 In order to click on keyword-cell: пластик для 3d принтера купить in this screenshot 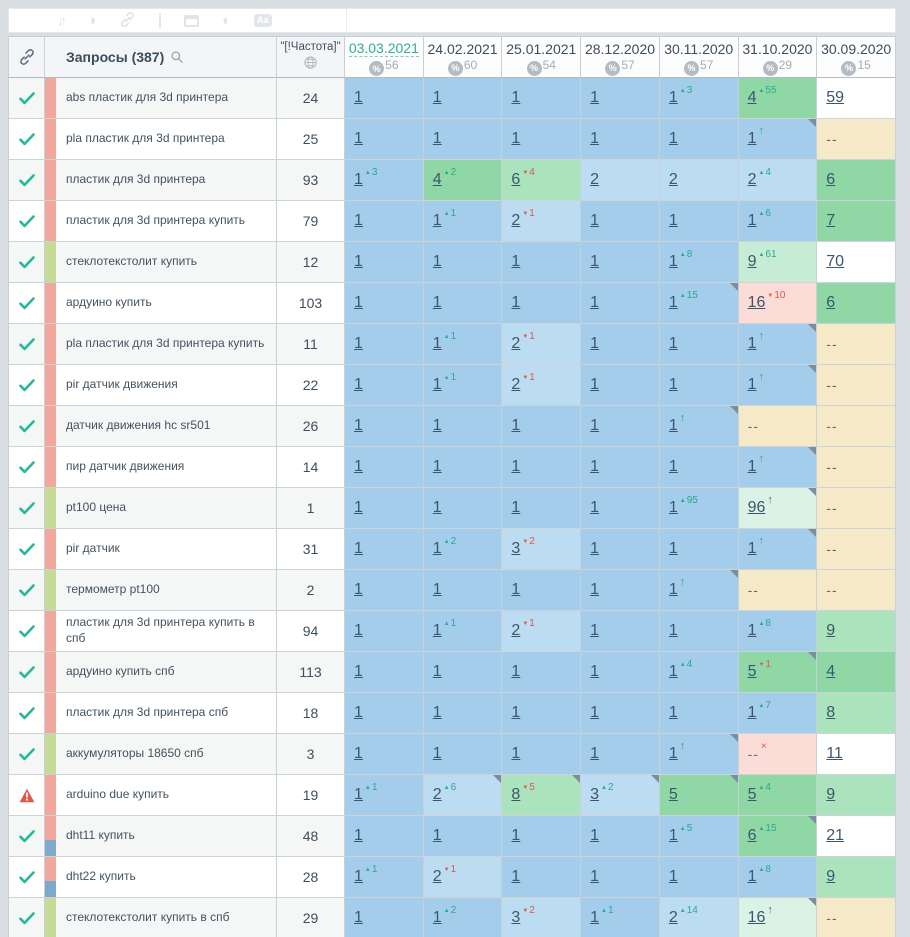, I will do `click(161, 221)`.